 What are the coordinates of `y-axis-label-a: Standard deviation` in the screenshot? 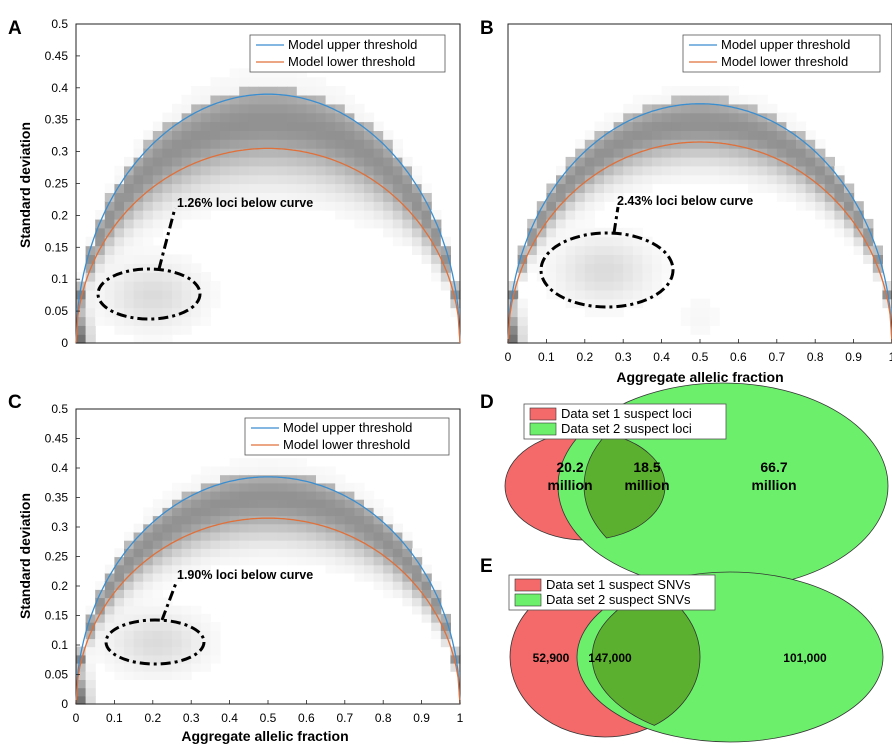 It's located at (25, 185).